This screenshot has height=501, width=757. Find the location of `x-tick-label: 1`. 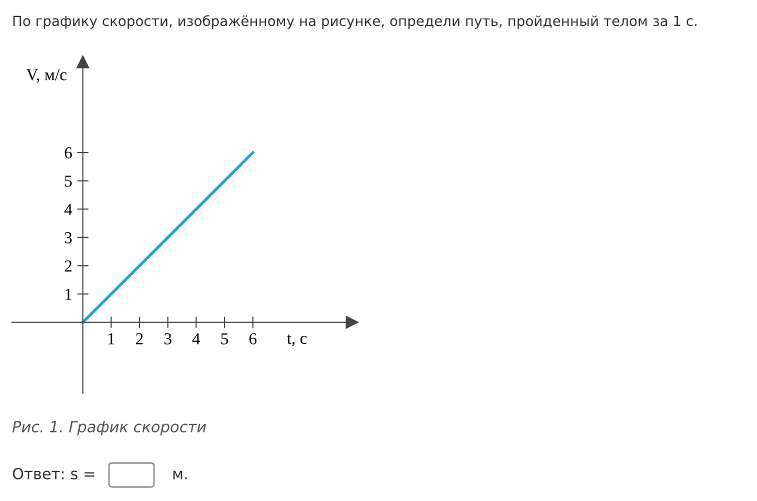

x-tick-label: 1 is located at coordinates (111, 338).